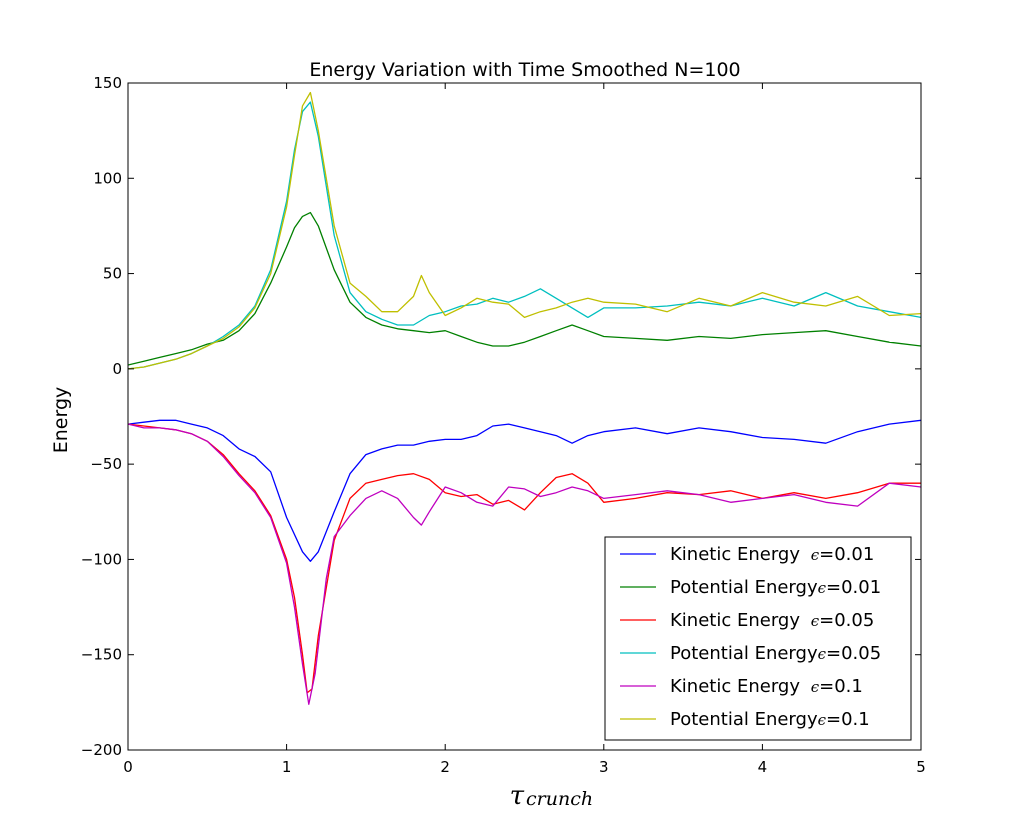 This screenshot has height=833, width=1023. I want to click on y-tick-label: 50, so click(112, 274).